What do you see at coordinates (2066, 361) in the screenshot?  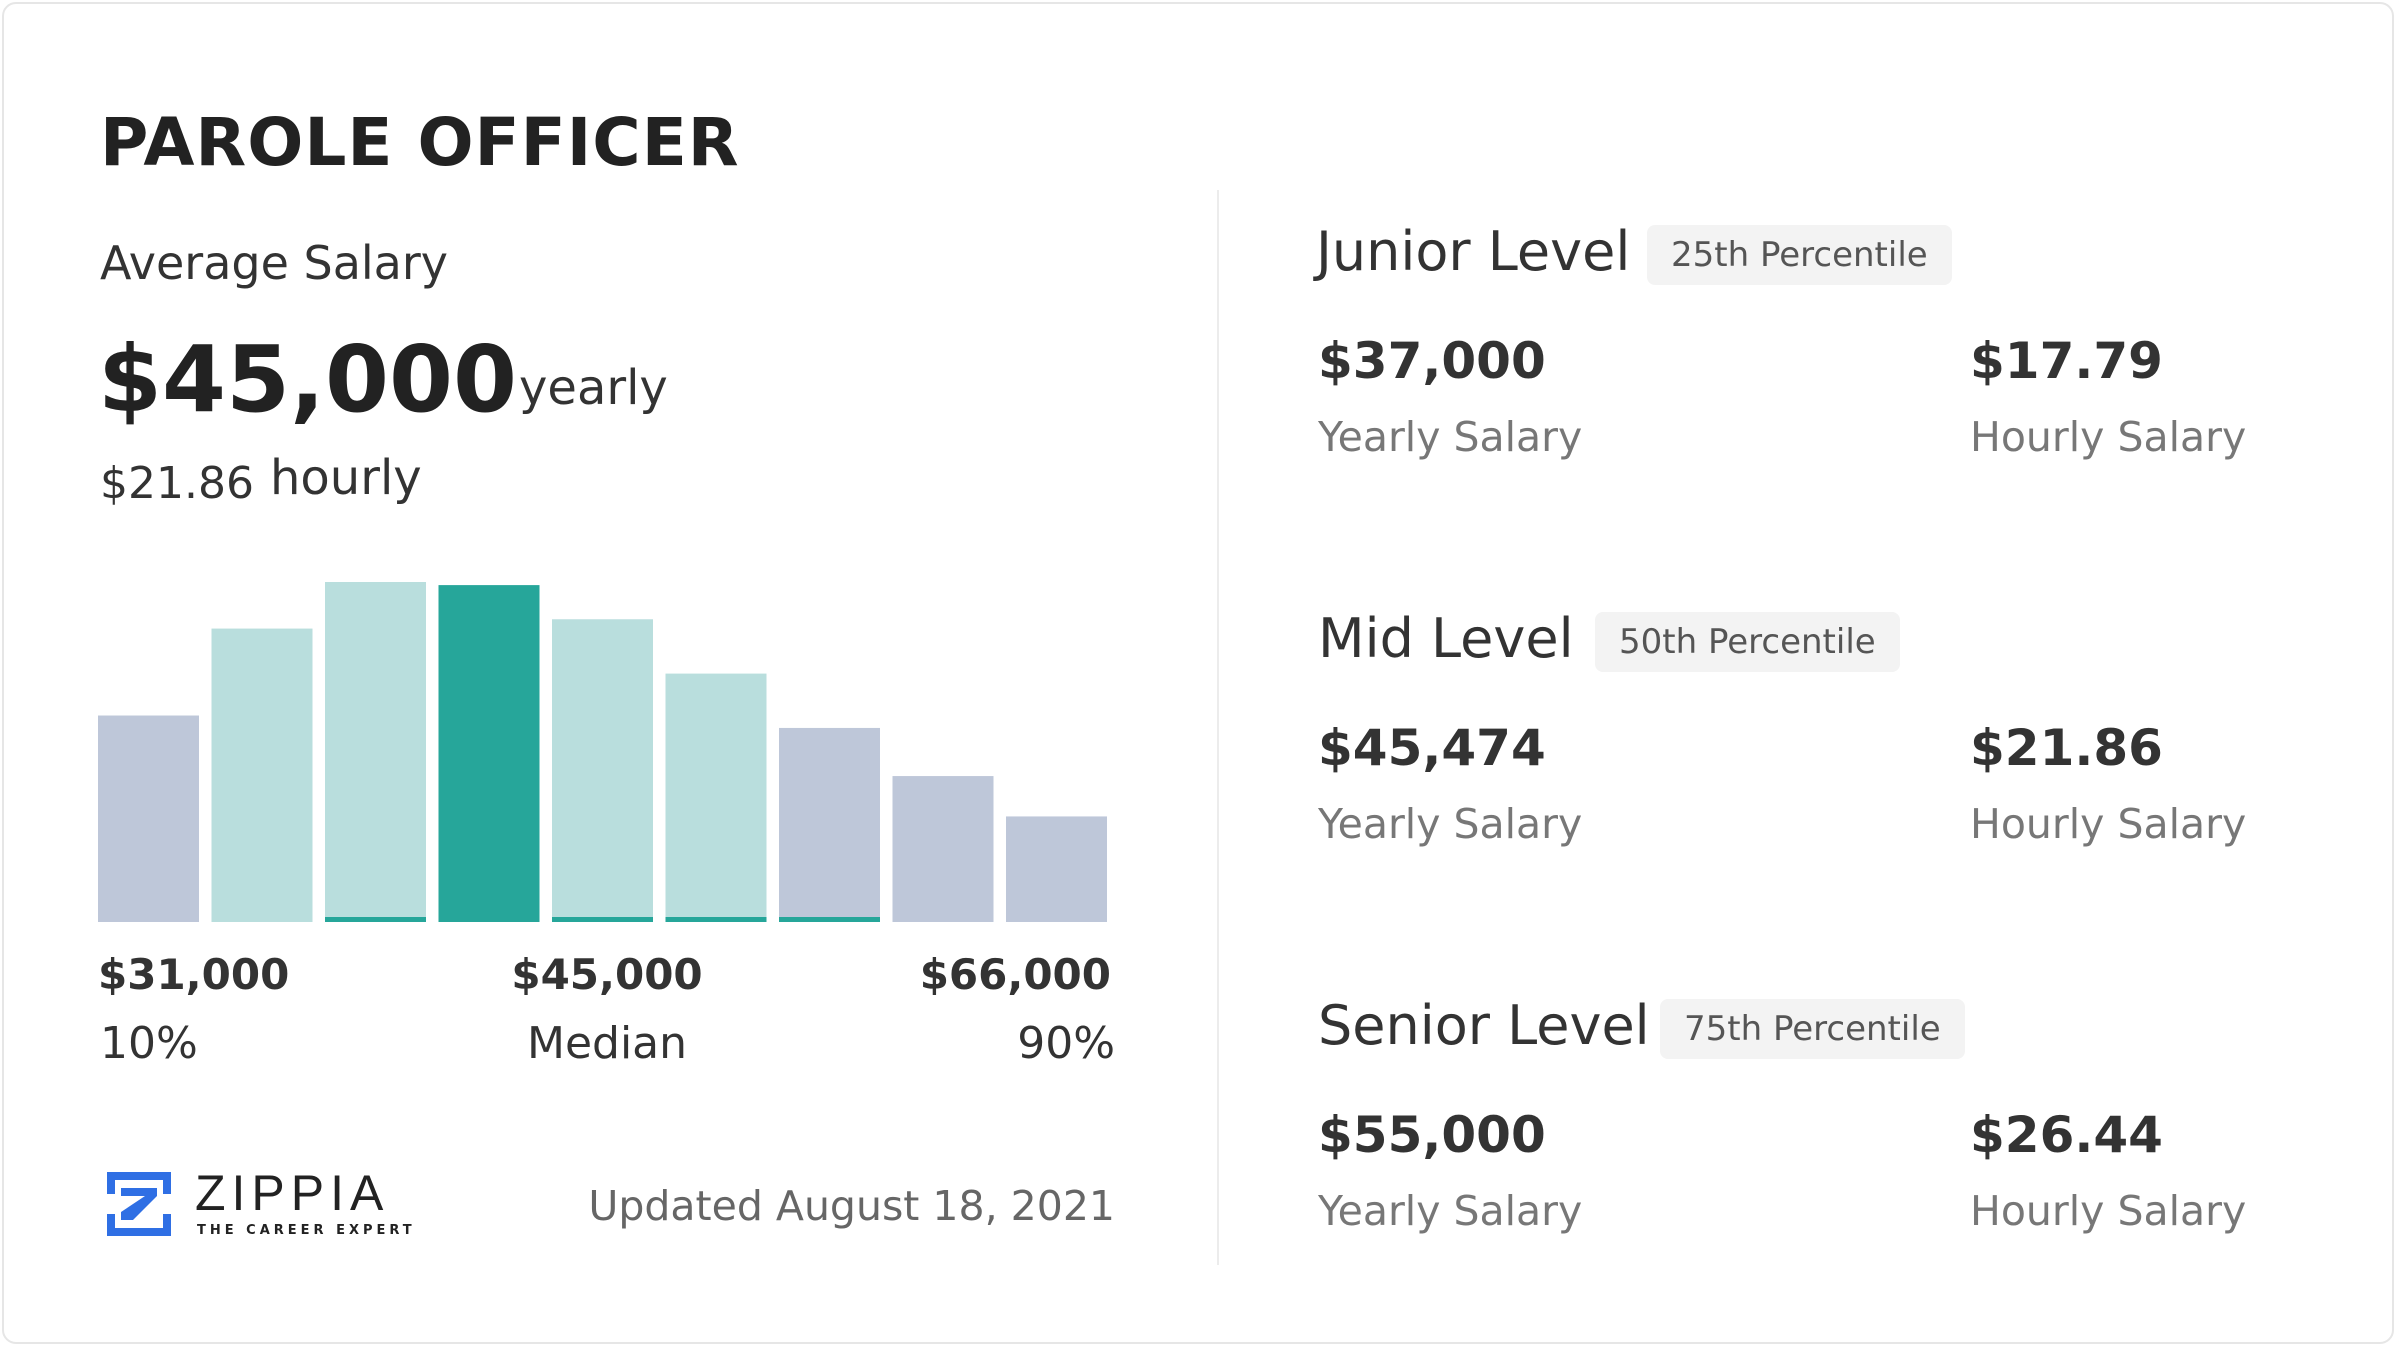 I see `hourly-salary-value: $17.79` at bounding box center [2066, 361].